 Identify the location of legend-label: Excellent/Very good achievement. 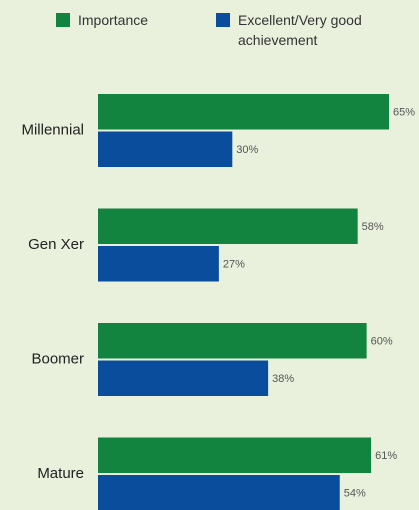
(300, 30).